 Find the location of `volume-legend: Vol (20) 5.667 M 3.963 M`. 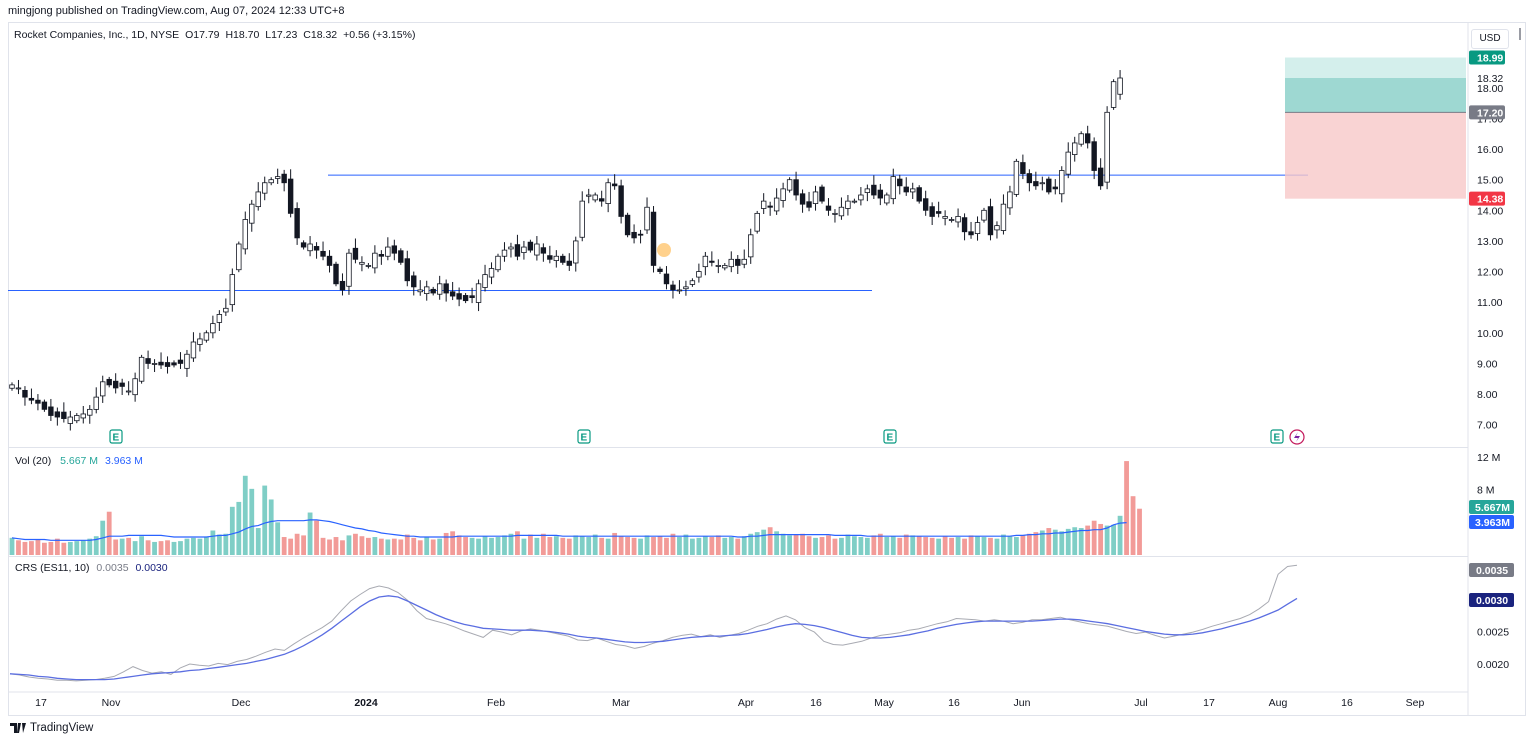

volume-legend: Vol (20) 5.667 M 3.963 M is located at coordinates (79, 461).